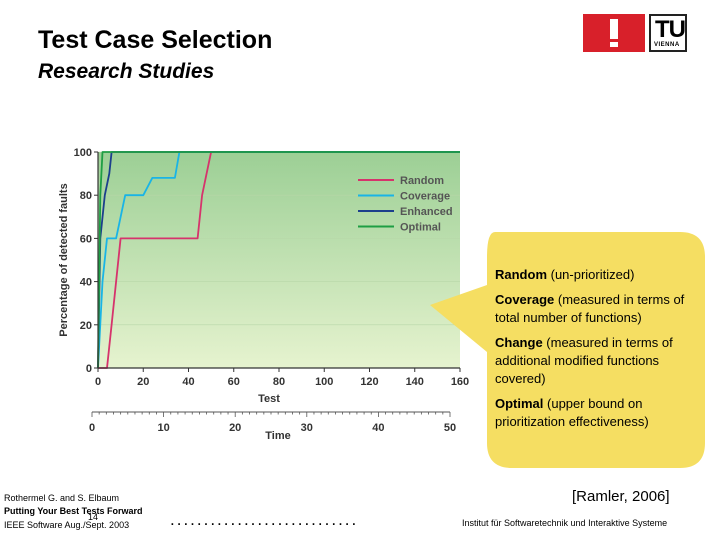 The height and width of the screenshot is (540, 720). Describe the element at coordinates (235, 428) in the screenshot. I see `time-tick-label: 20` at that location.